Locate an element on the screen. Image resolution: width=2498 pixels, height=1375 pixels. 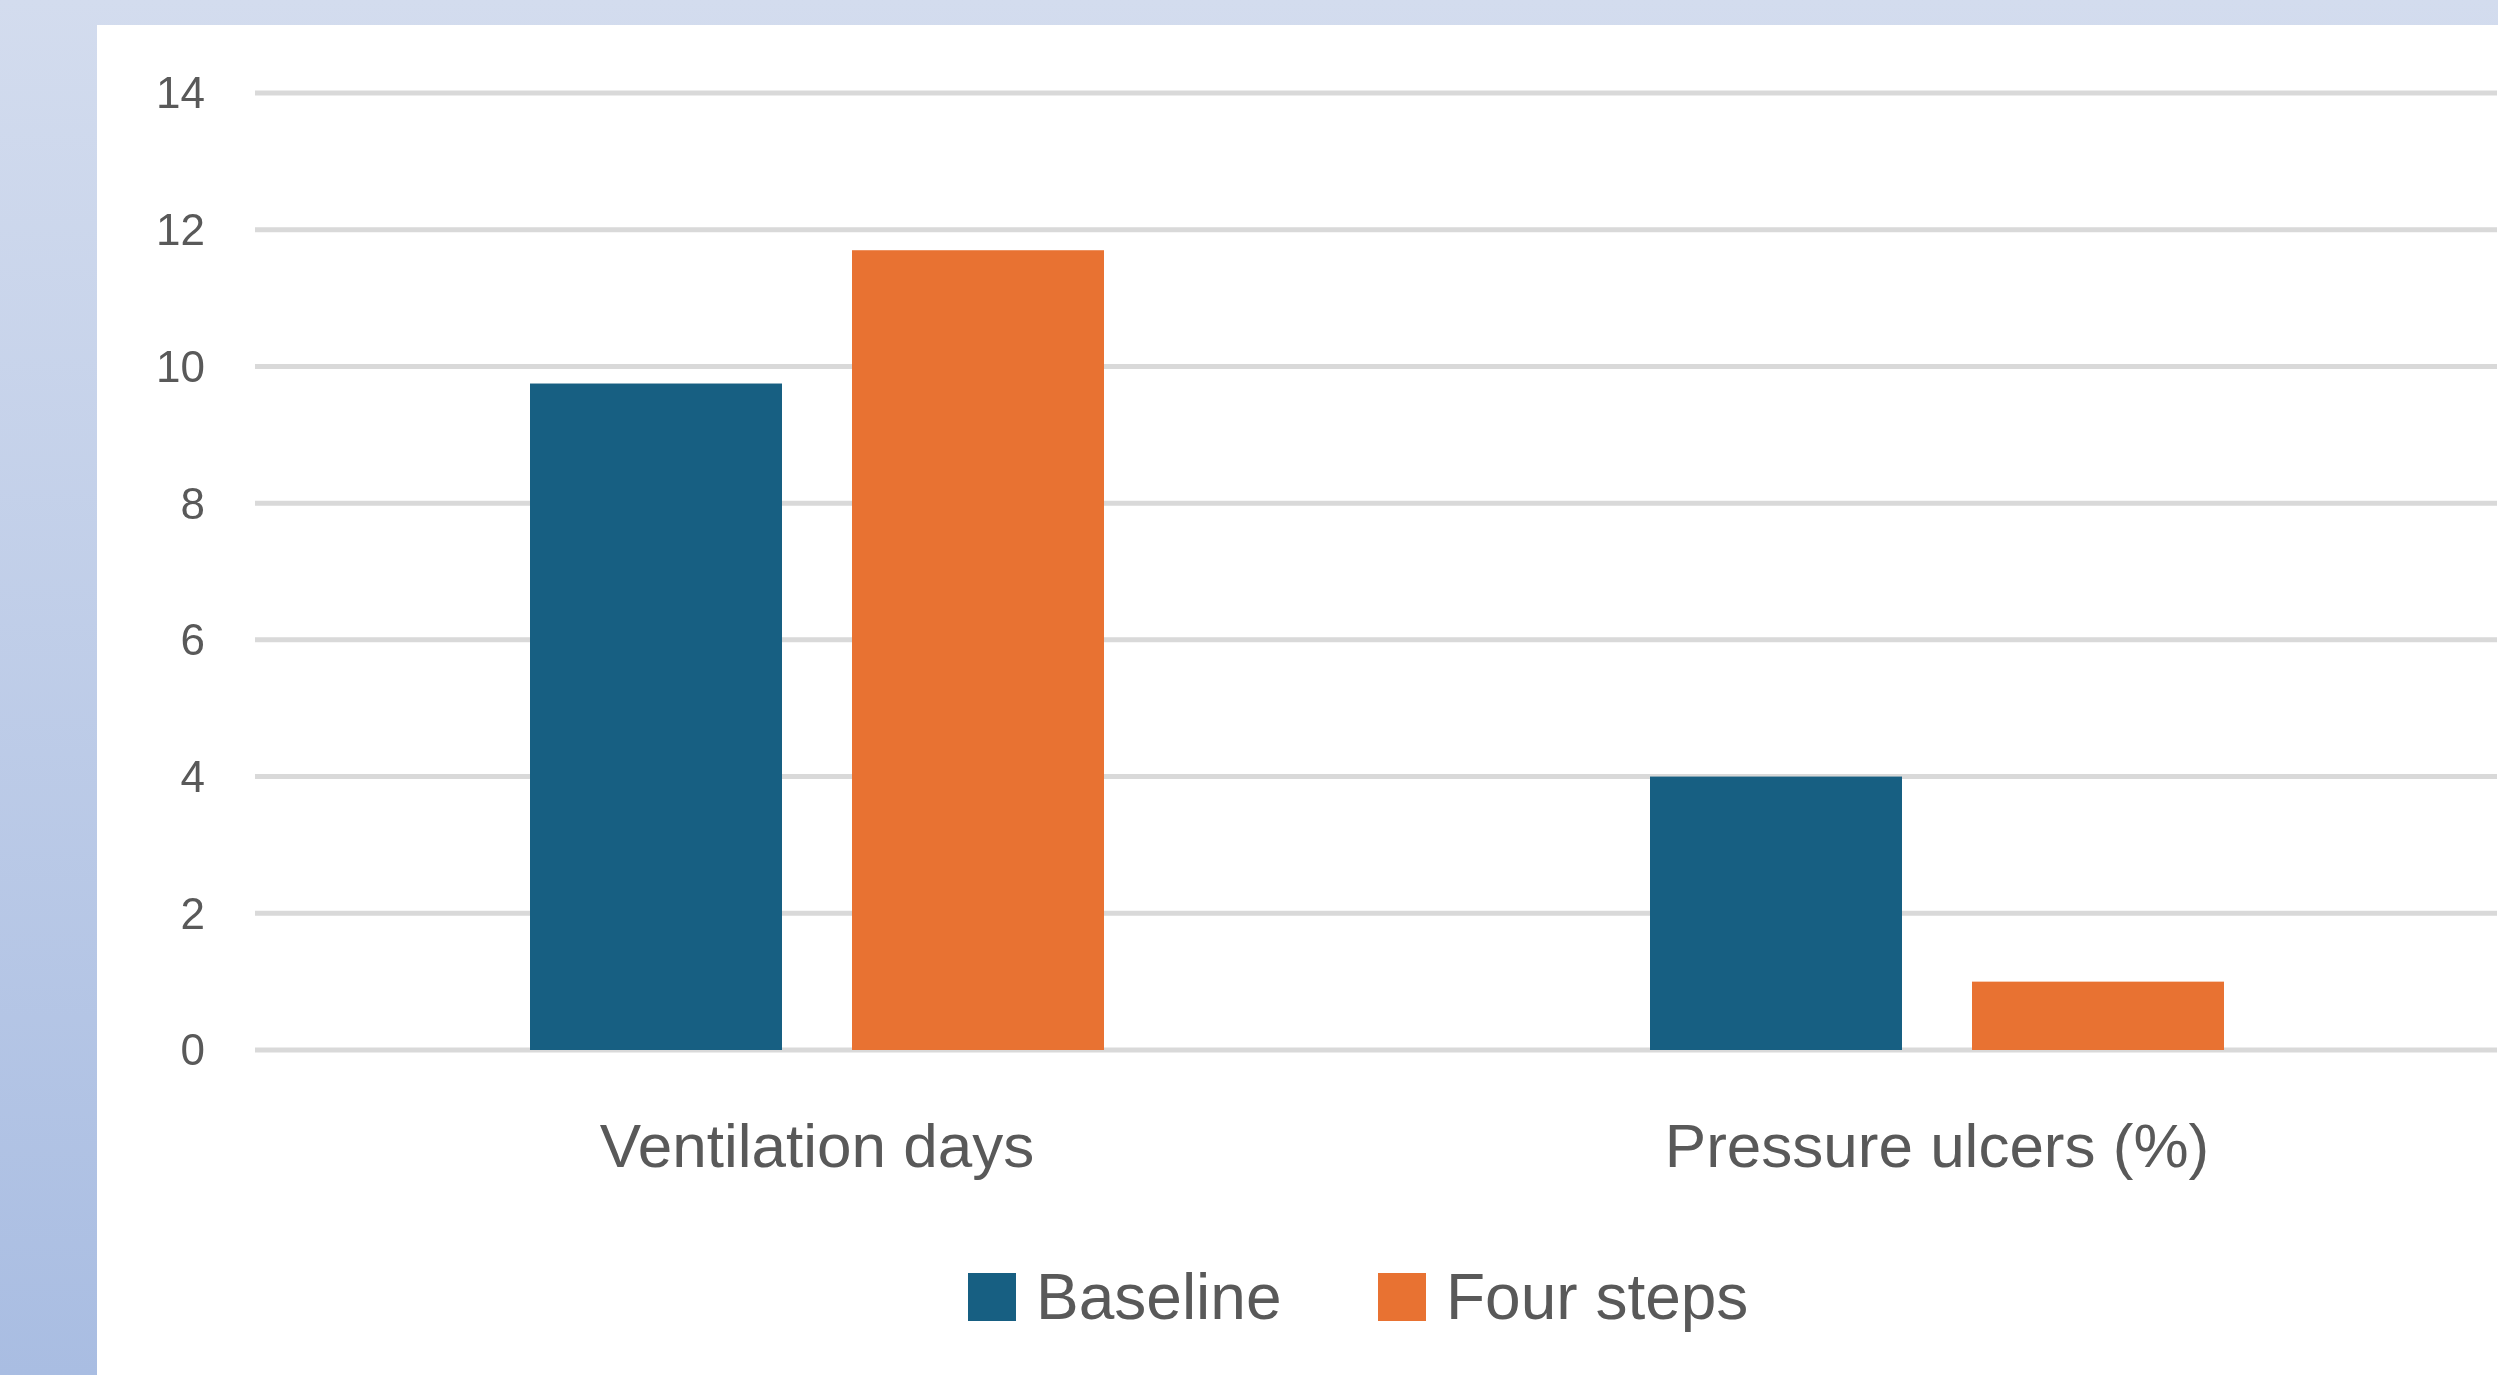
y-tick-label: 12 is located at coordinates (180, 230).